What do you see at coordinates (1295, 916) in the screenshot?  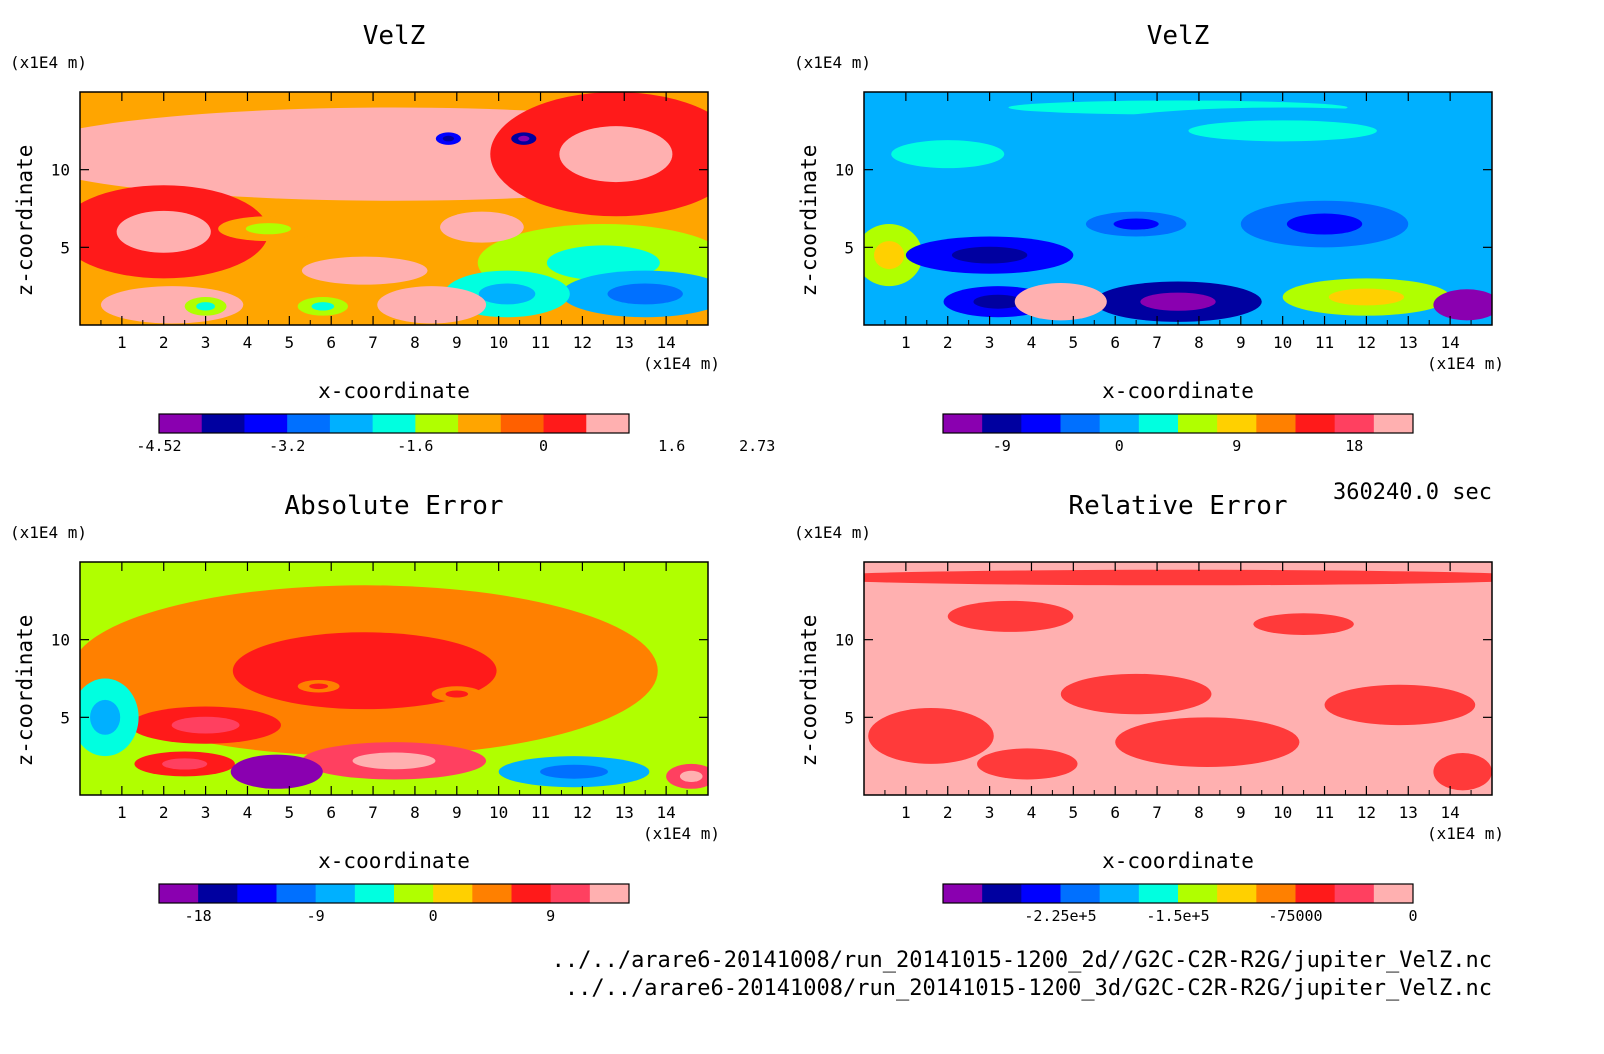 I see `colorbar-label: -75000` at bounding box center [1295, 916].